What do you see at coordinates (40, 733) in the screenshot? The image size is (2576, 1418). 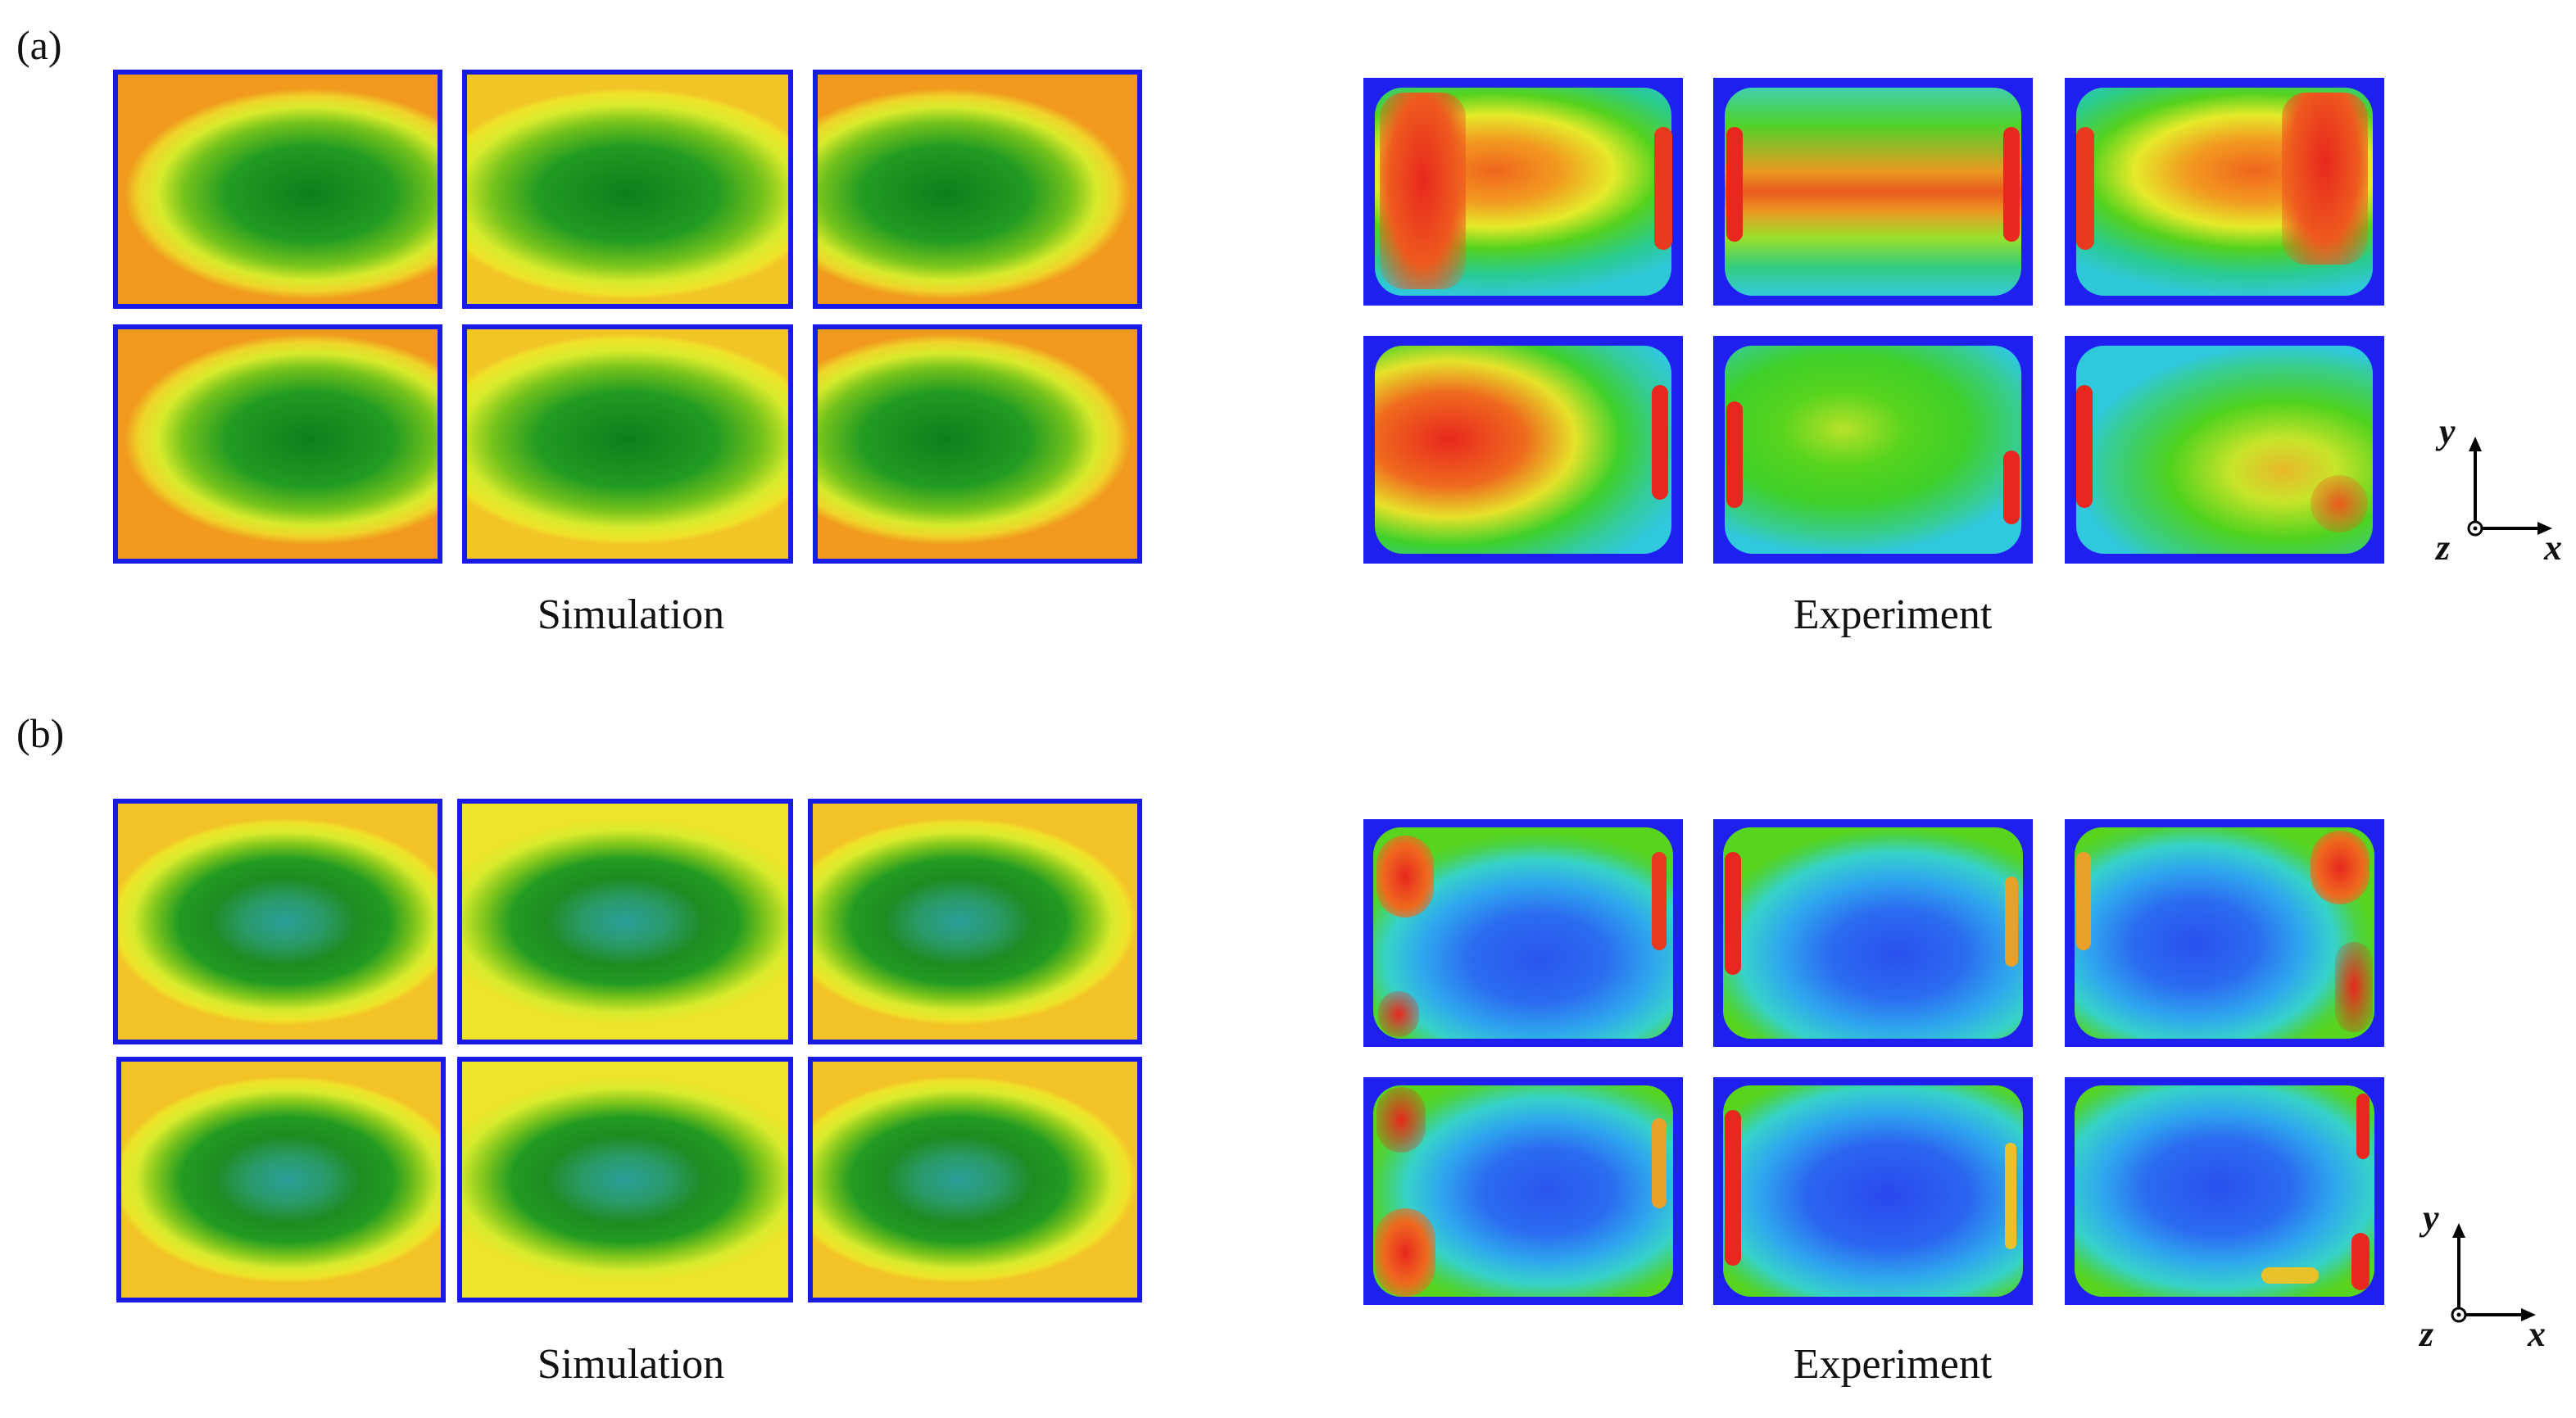 I see `panel-b-label: (b)` at bounding box center [40, 733].